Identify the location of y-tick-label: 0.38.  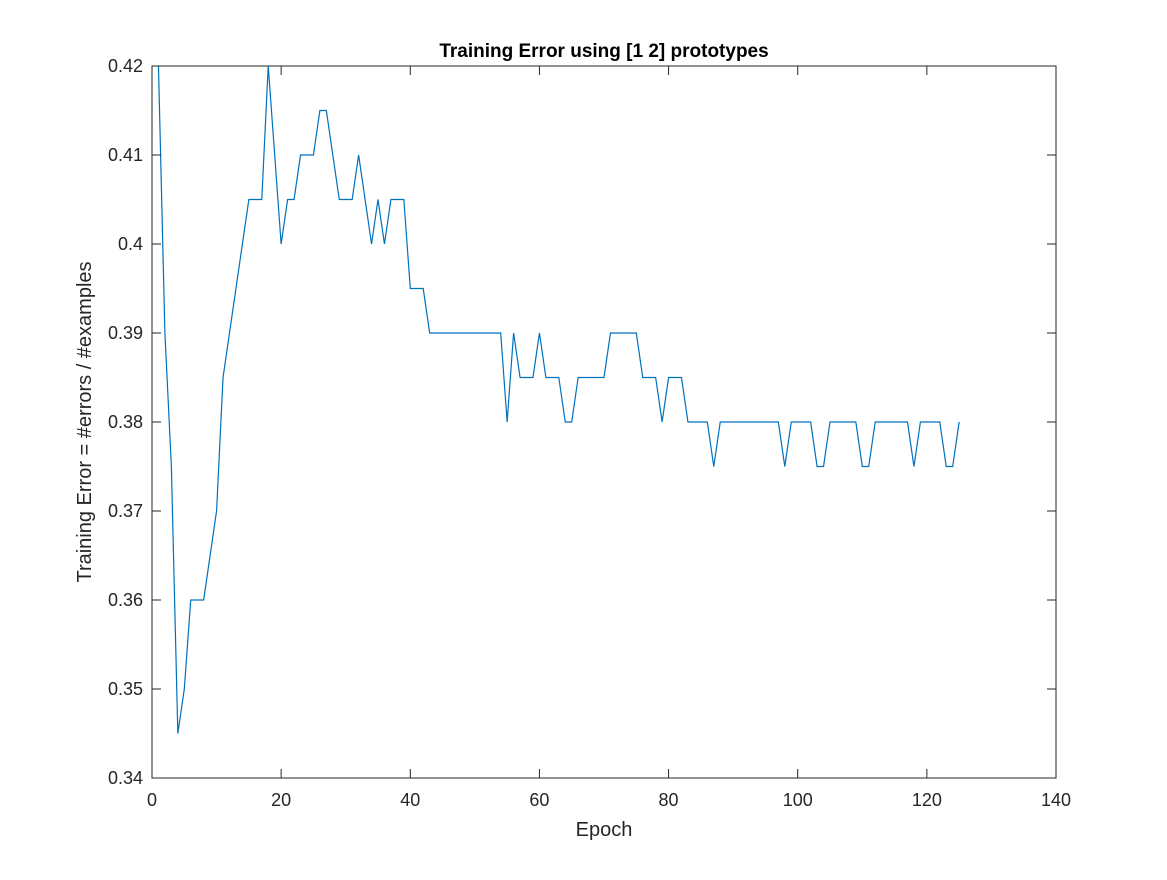
(125, 422).